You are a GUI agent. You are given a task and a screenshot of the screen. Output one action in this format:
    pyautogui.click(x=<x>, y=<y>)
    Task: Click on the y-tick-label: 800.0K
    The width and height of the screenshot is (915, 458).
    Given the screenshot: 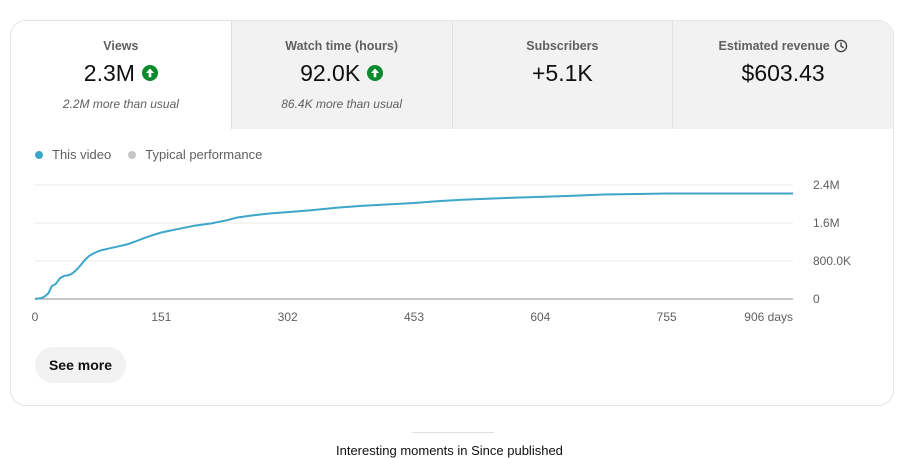 What is the action you would take?
    pyautogui.click(x=832, y=261)
    